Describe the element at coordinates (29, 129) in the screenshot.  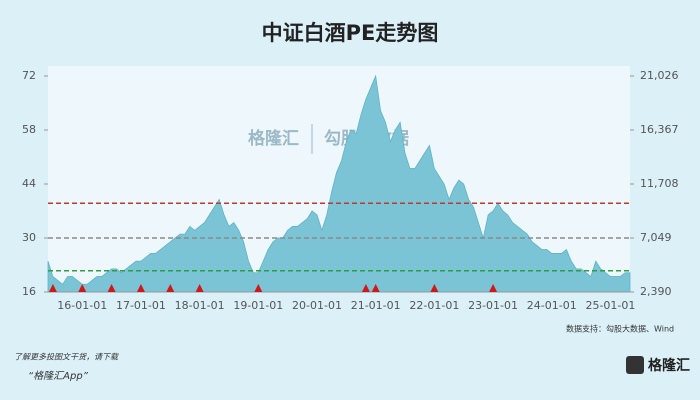
I see `y-tick-label: 58` at that location.